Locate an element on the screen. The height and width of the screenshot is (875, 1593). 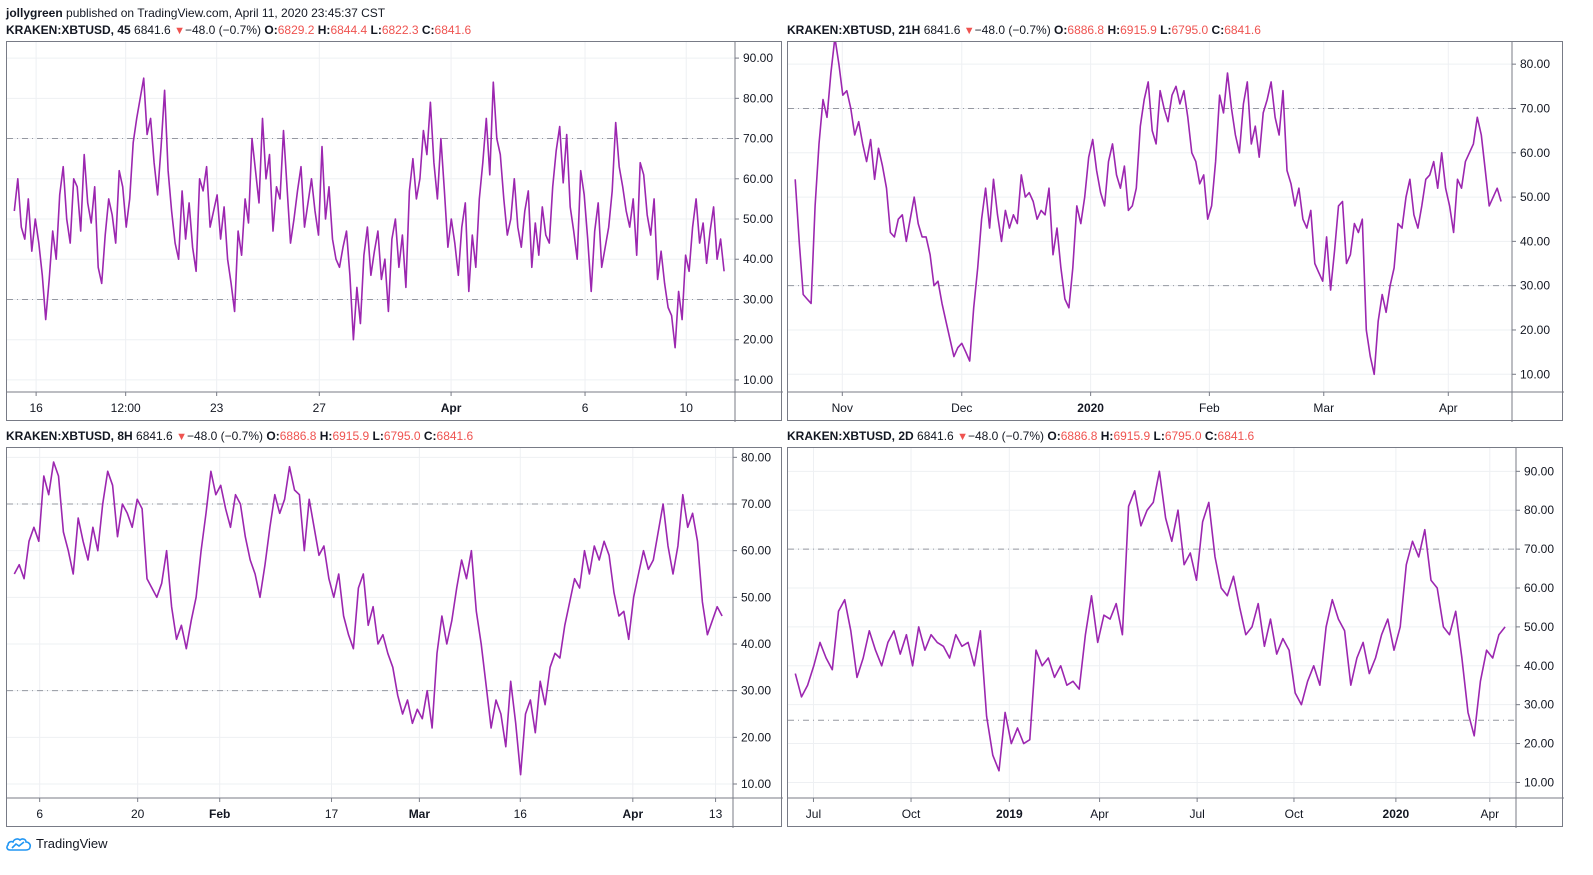
x-tick-label: 12:00 is located at coordinates (126, 408).